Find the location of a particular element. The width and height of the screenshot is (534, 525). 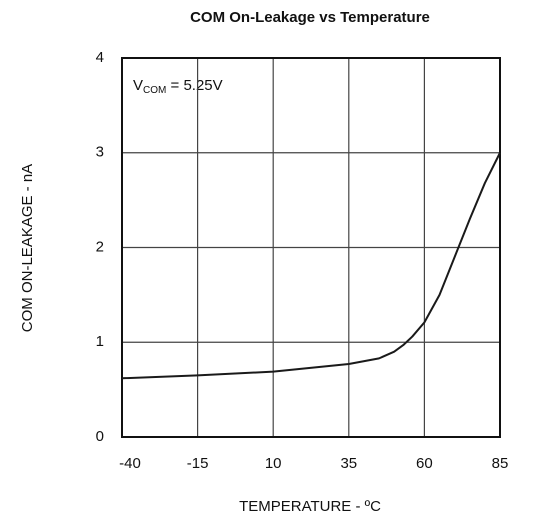

y-axis-label: COM ON-LEAKAGE - nA is located at coordinates (27, 248).